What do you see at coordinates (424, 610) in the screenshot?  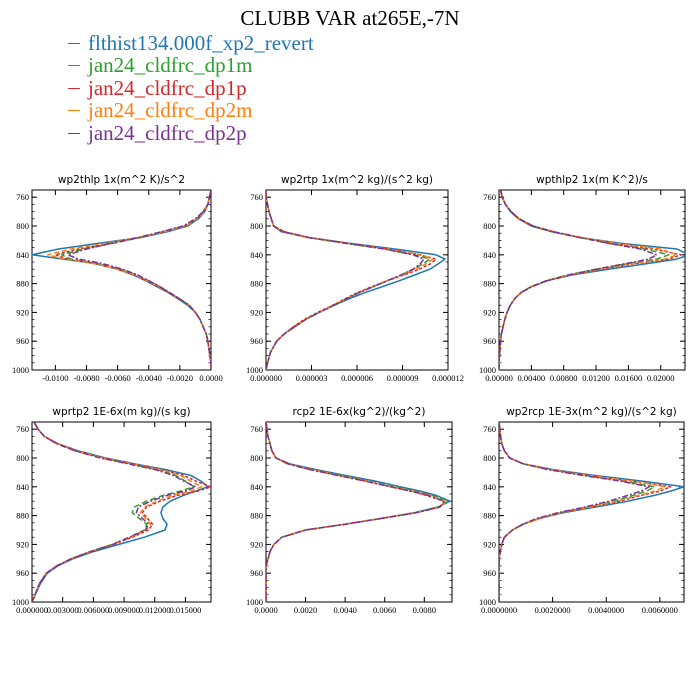 I see `x-tick-label: 0.0080` at bounding box center [424, 610].